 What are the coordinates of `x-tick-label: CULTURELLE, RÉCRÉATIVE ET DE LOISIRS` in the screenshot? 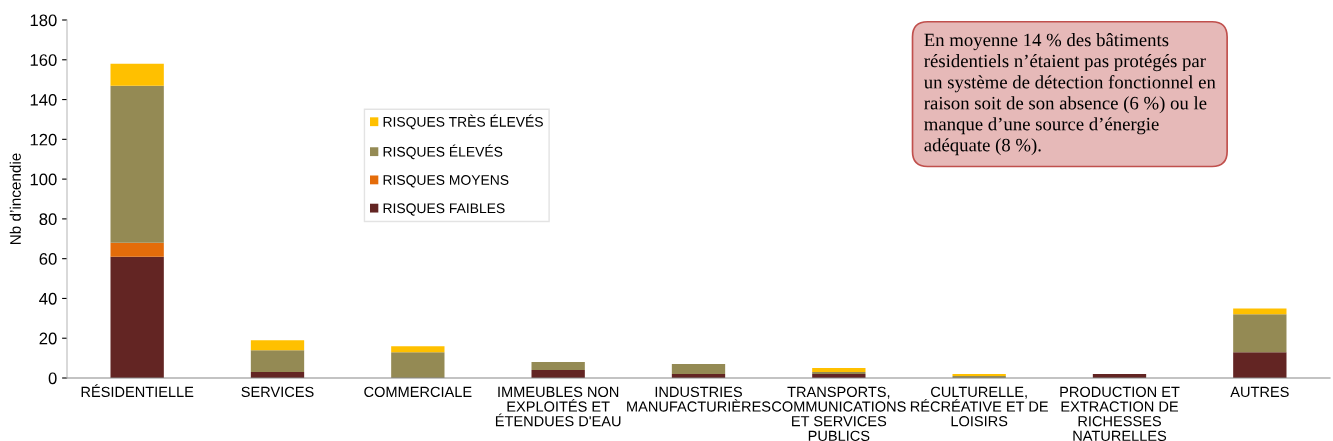 It's located at (979, 406).